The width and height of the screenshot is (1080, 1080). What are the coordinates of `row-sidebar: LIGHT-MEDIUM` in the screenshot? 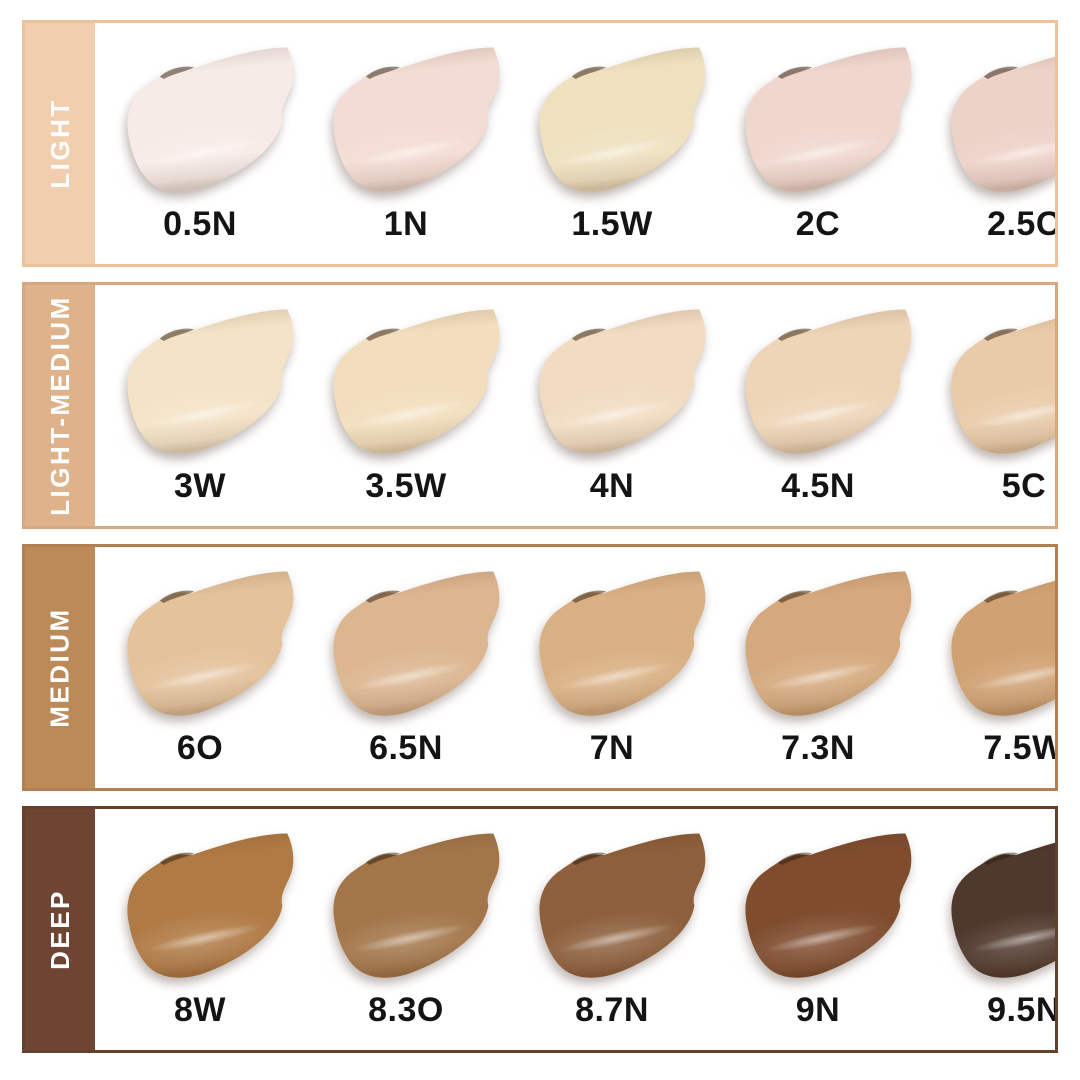 It's located at (60, 405).